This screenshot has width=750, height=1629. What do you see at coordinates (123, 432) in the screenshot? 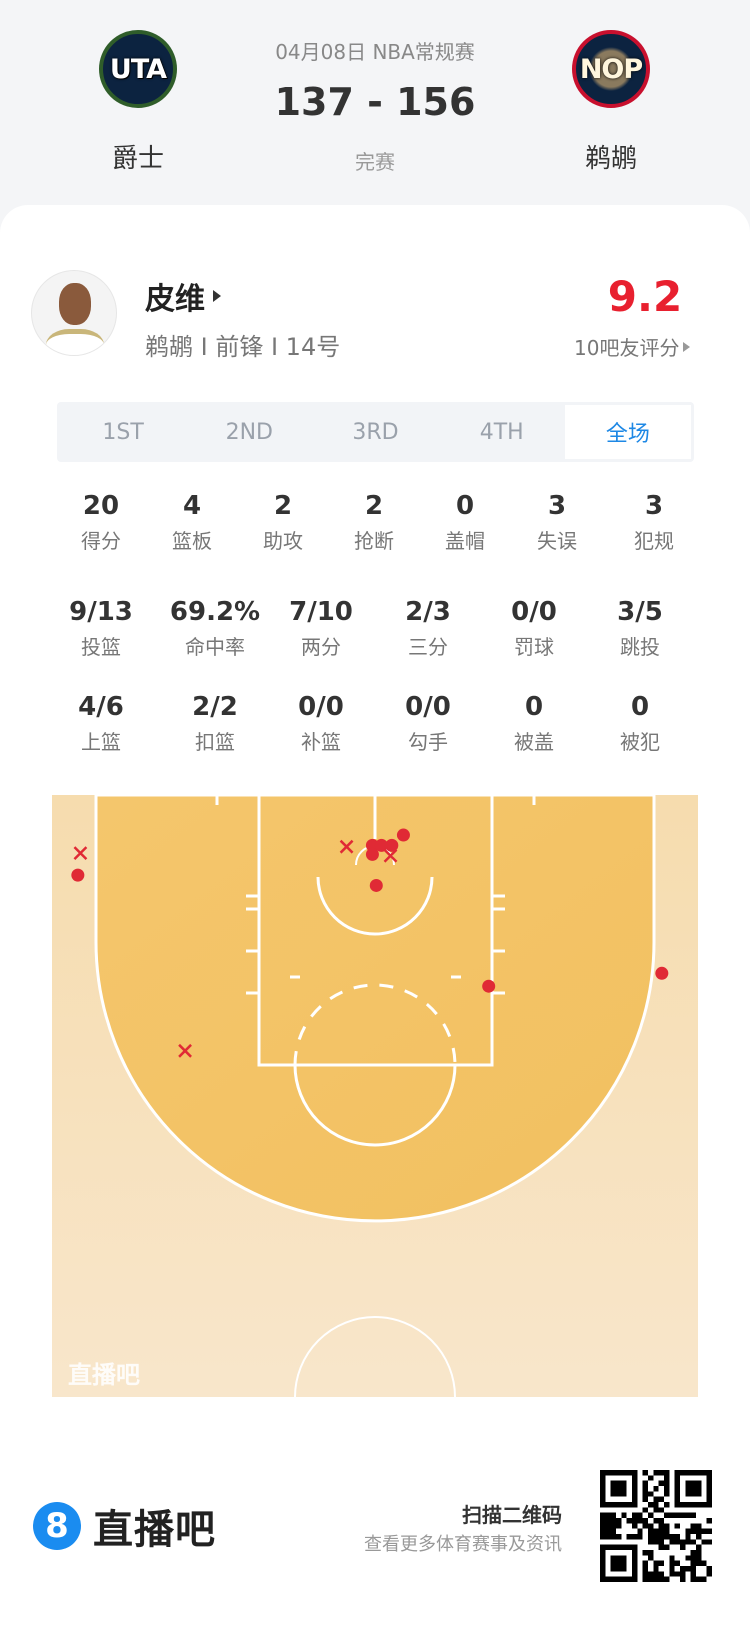
I see `tab-1st: 1ST` at bounding box center [123, 432].